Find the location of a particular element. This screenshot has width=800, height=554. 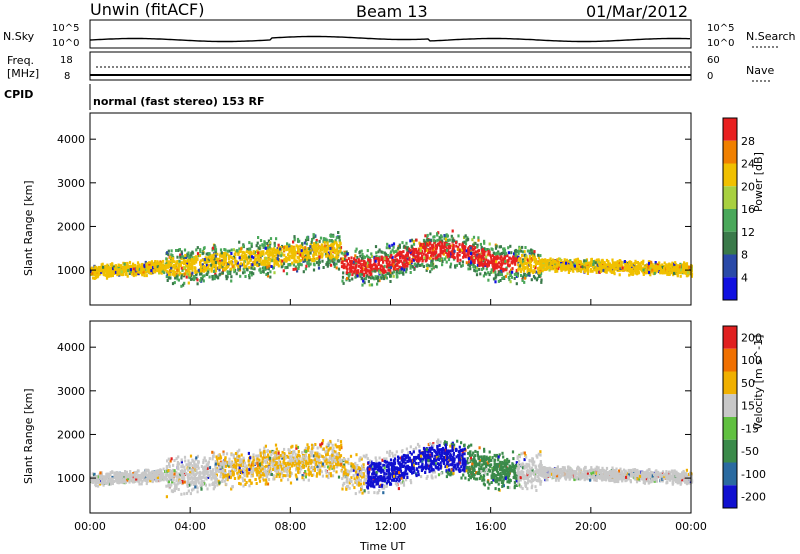

xtick-label-1: 04:00 is located at coordinates (190, 526).